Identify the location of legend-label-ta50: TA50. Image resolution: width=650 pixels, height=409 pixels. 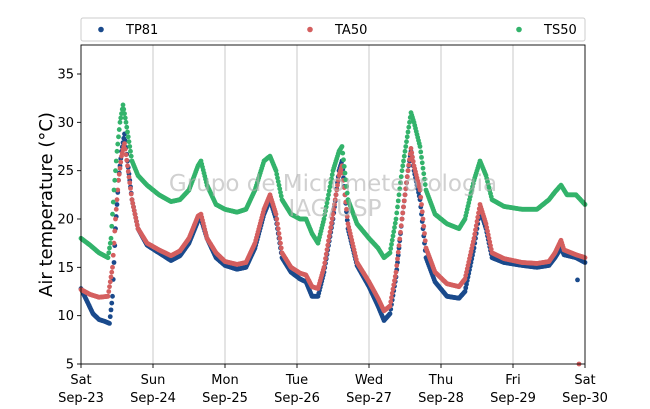
(350, 30).